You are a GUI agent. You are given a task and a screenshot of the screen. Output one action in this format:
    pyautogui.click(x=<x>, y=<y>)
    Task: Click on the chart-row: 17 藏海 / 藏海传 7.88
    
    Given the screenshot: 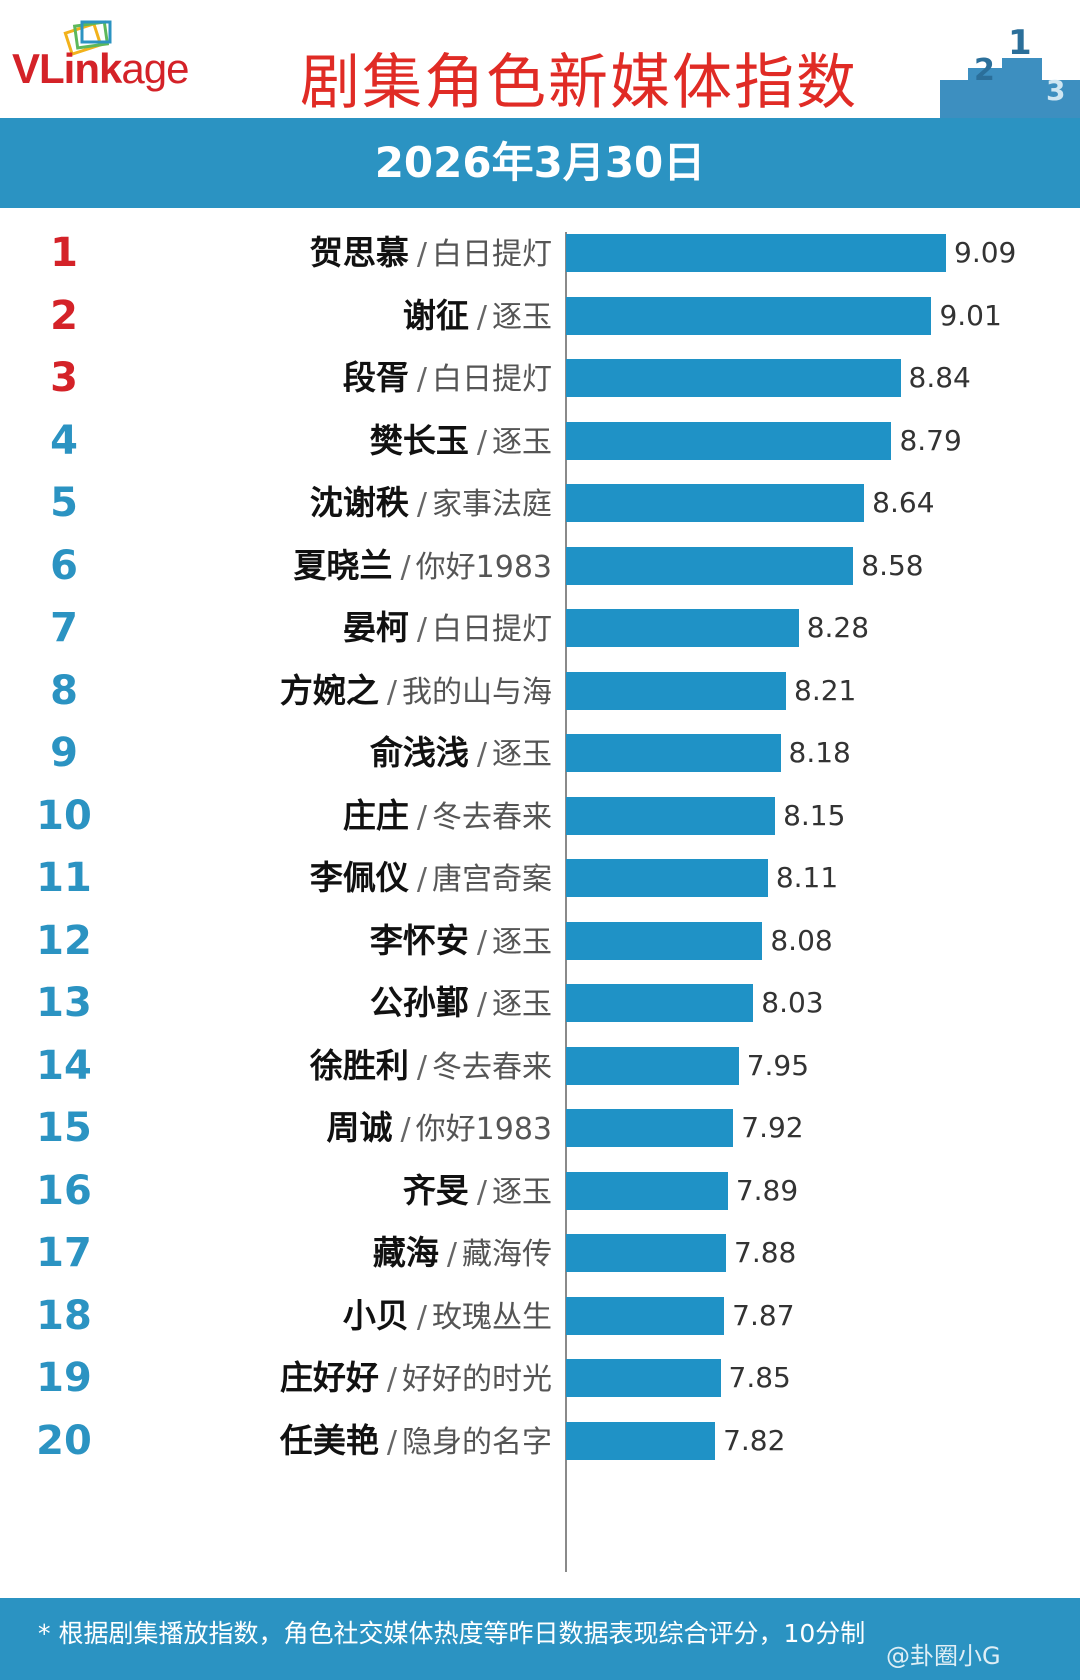 What is the action you would take?
    pyautogui.click(x=540, y=1251)
    